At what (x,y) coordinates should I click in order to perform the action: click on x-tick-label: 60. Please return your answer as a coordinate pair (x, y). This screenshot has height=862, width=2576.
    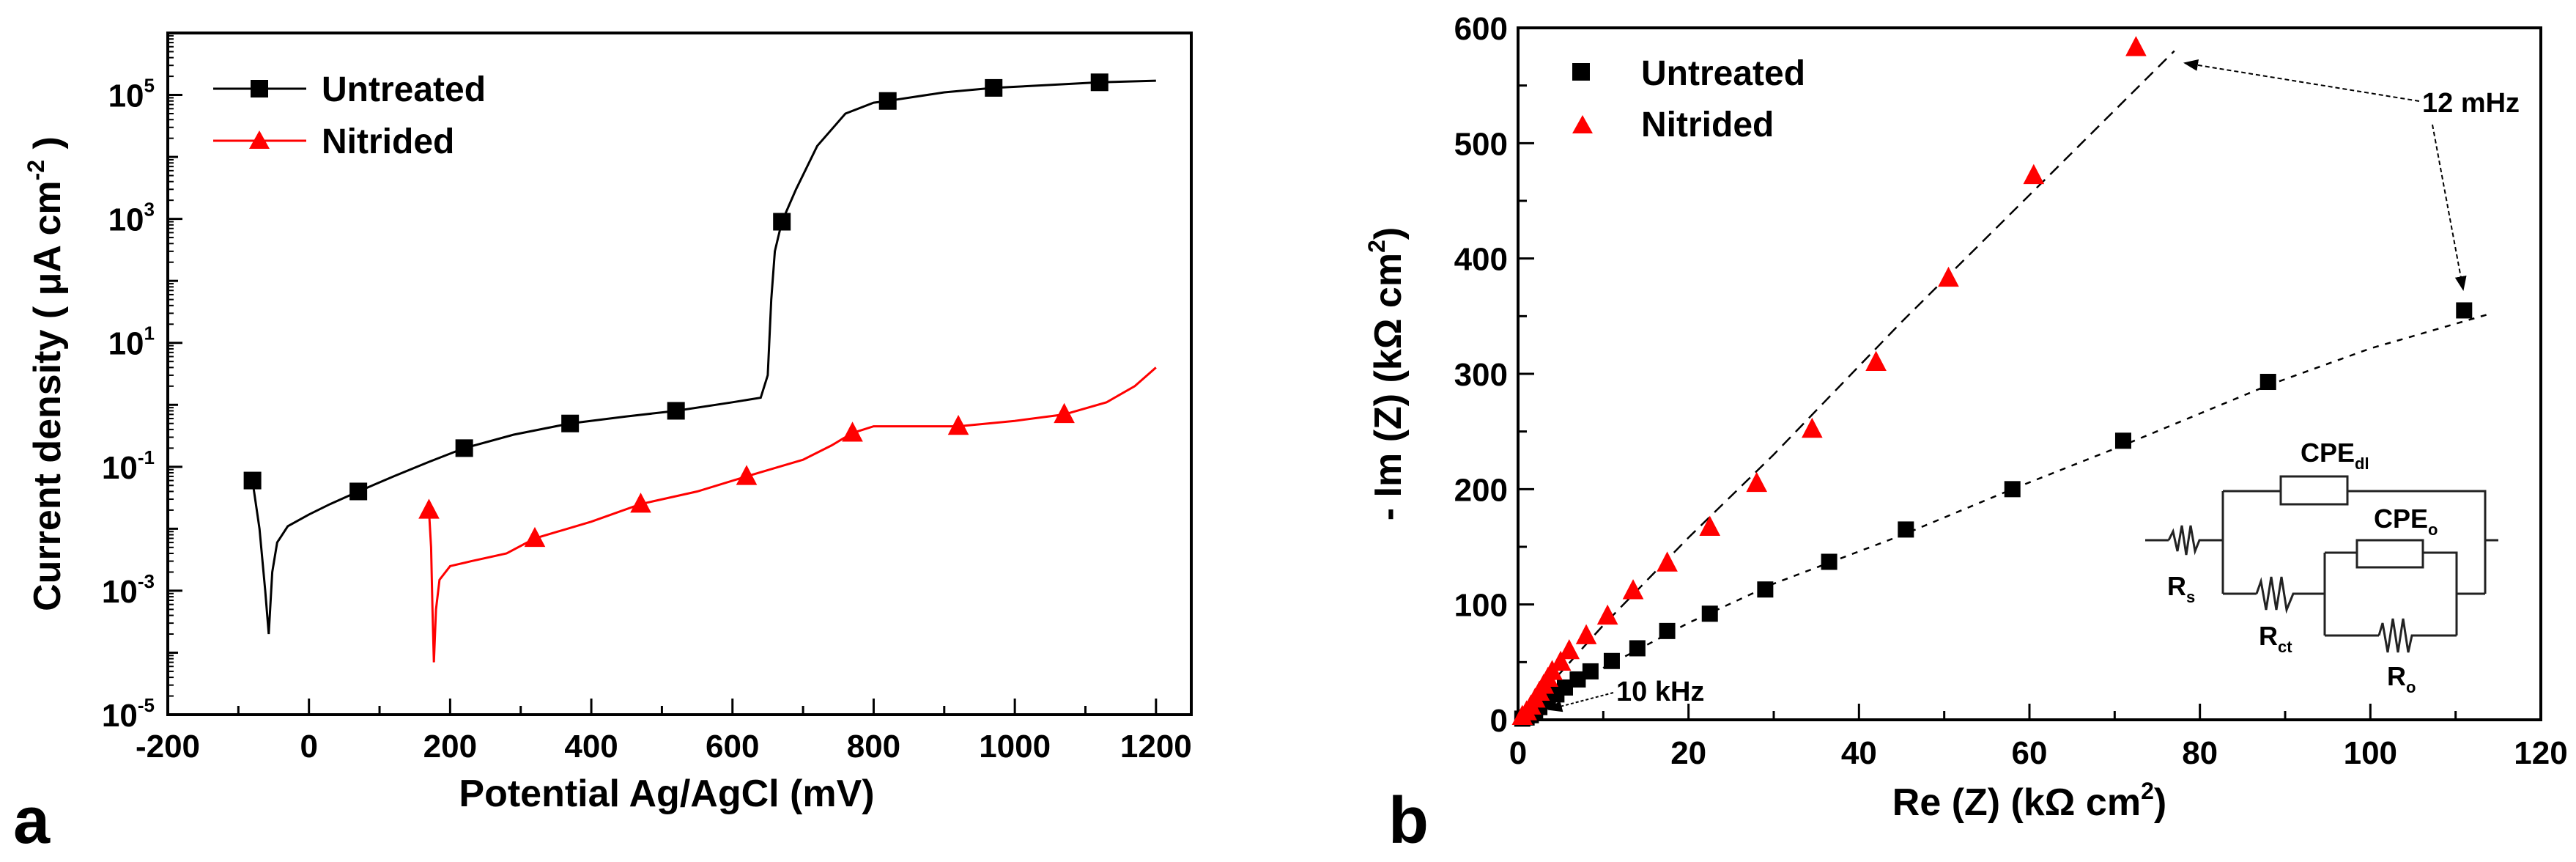
    Looking at the image, I should click on (2030, 753).